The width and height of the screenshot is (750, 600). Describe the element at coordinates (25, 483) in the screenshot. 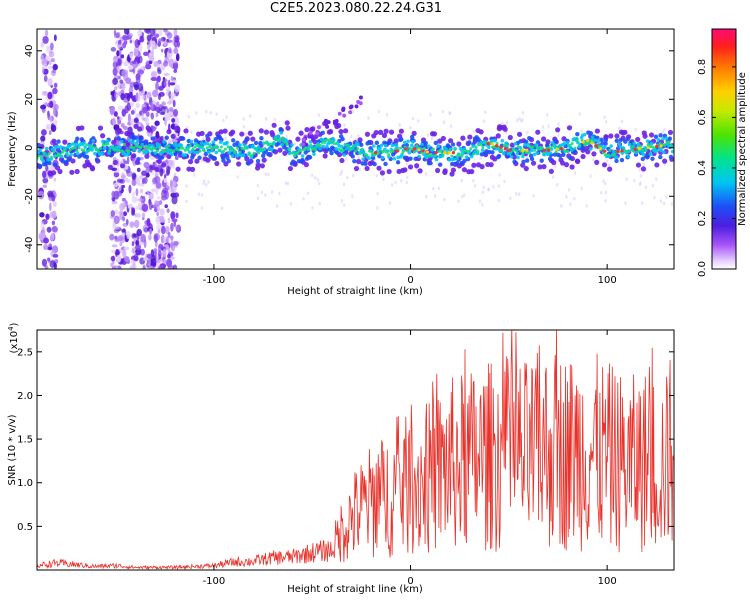

I see `snr-y-tick-label: 1.0` at that location.